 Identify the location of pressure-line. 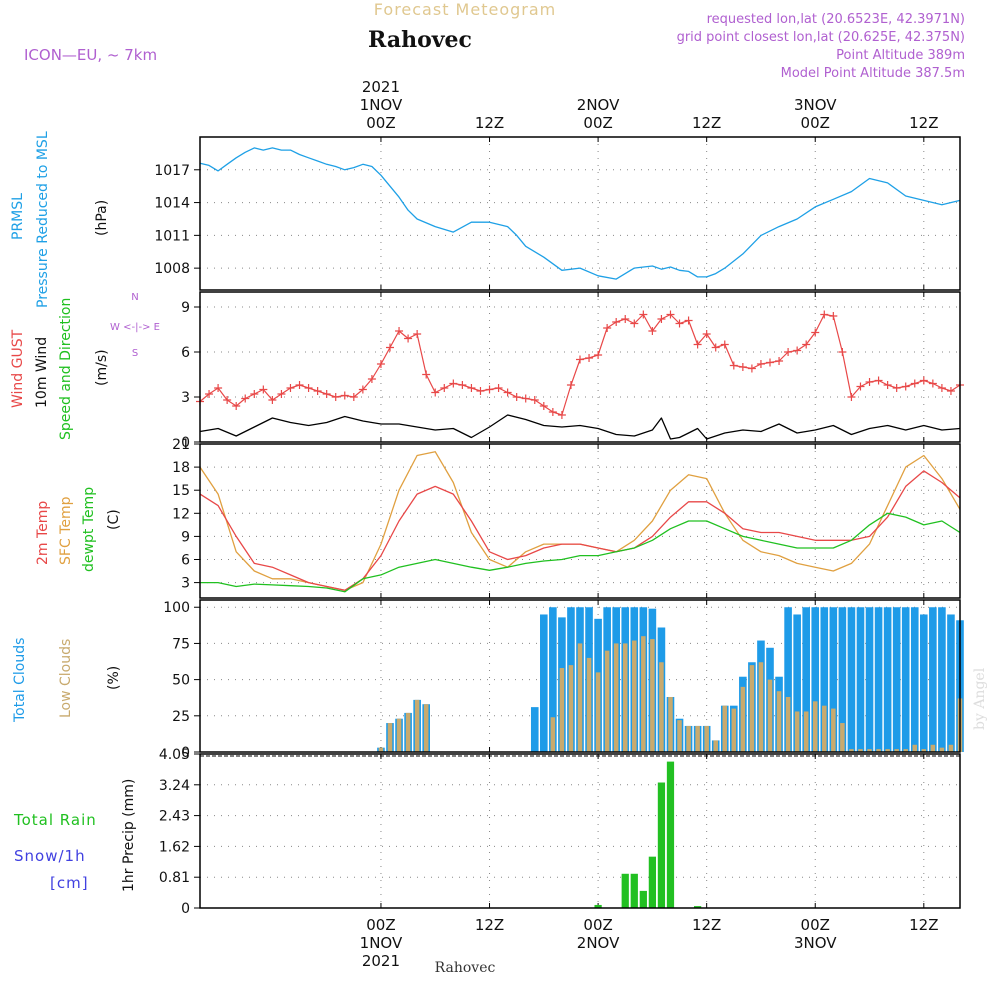
(580, 213).